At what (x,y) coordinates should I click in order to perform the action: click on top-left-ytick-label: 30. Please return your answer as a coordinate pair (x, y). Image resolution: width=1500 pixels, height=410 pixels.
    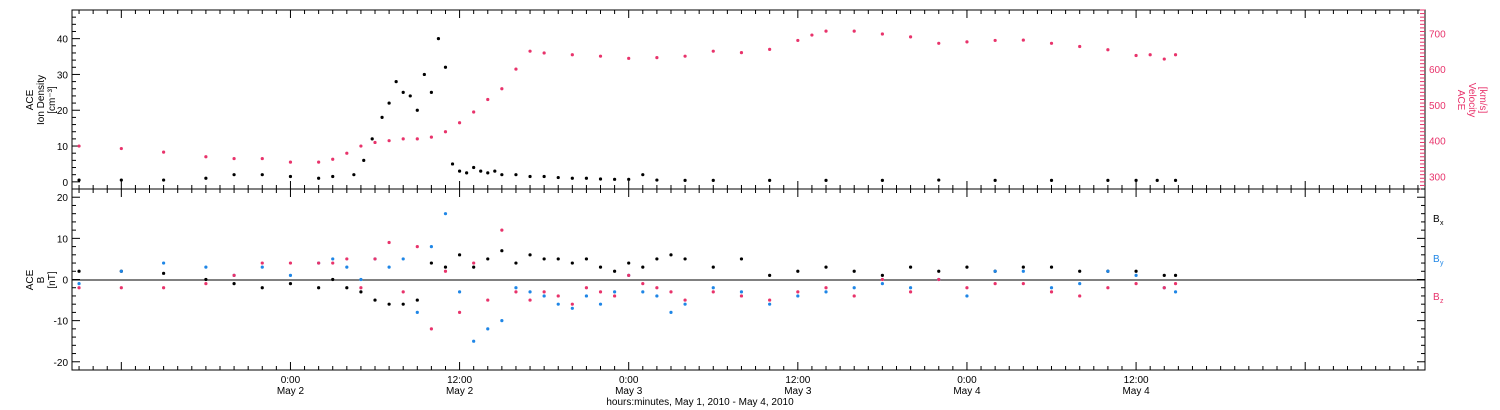
    Looking at the image, I should click on (63, 75).